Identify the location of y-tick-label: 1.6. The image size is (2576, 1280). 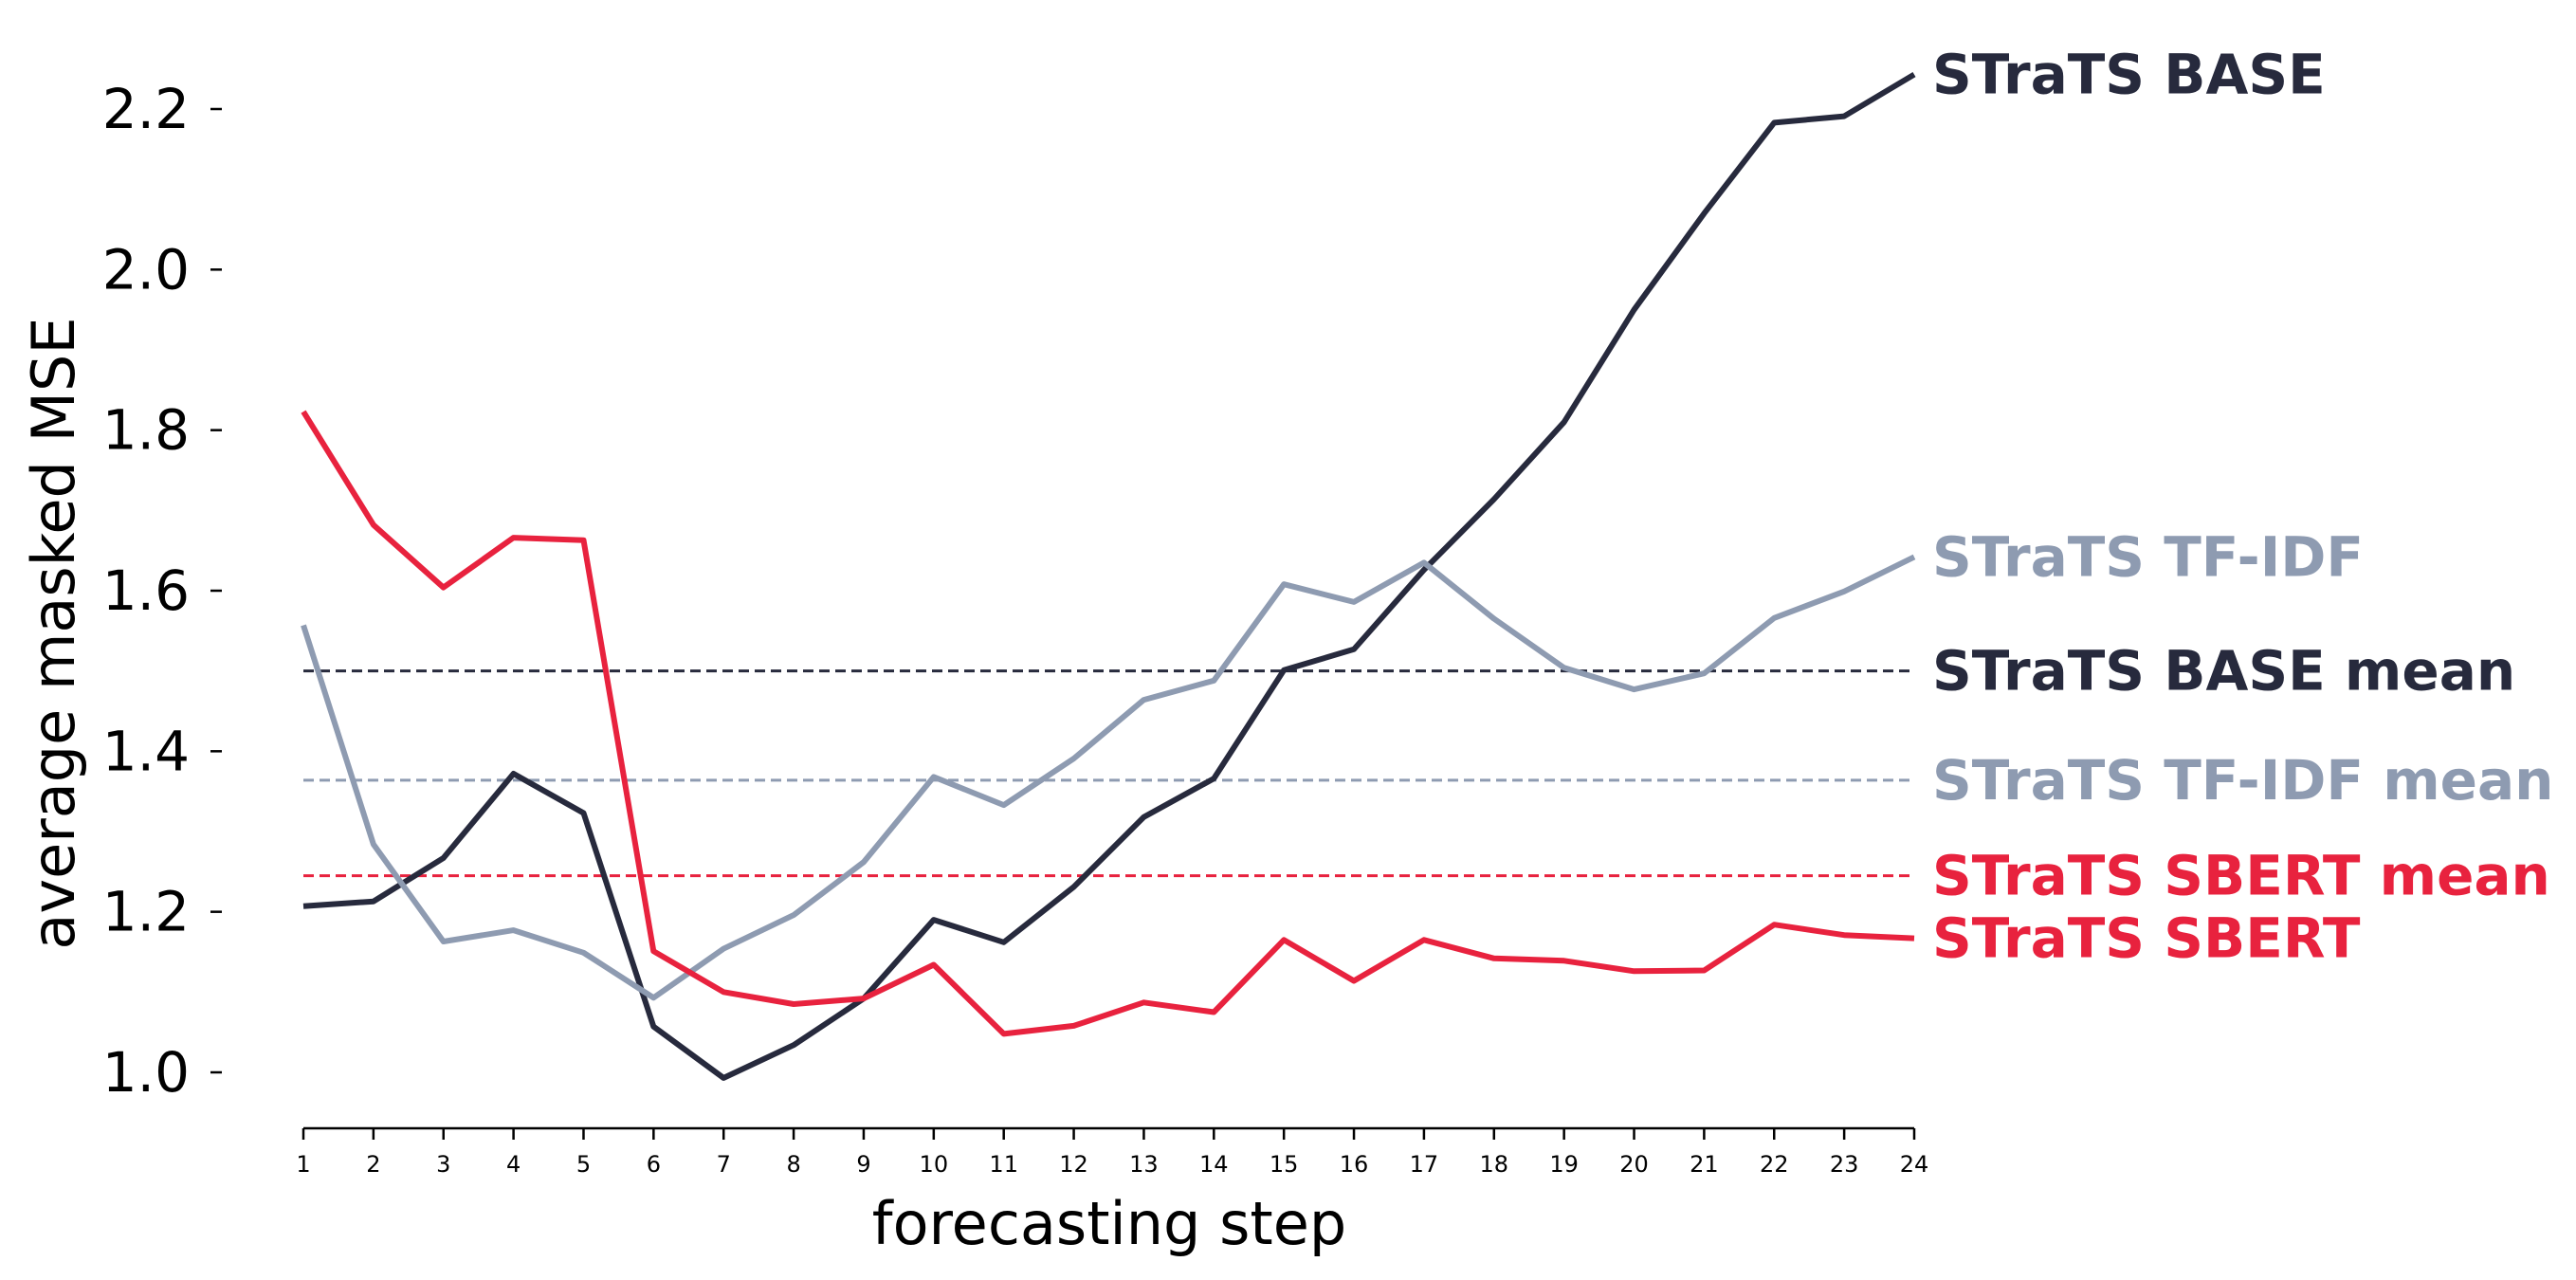
(146, 590).